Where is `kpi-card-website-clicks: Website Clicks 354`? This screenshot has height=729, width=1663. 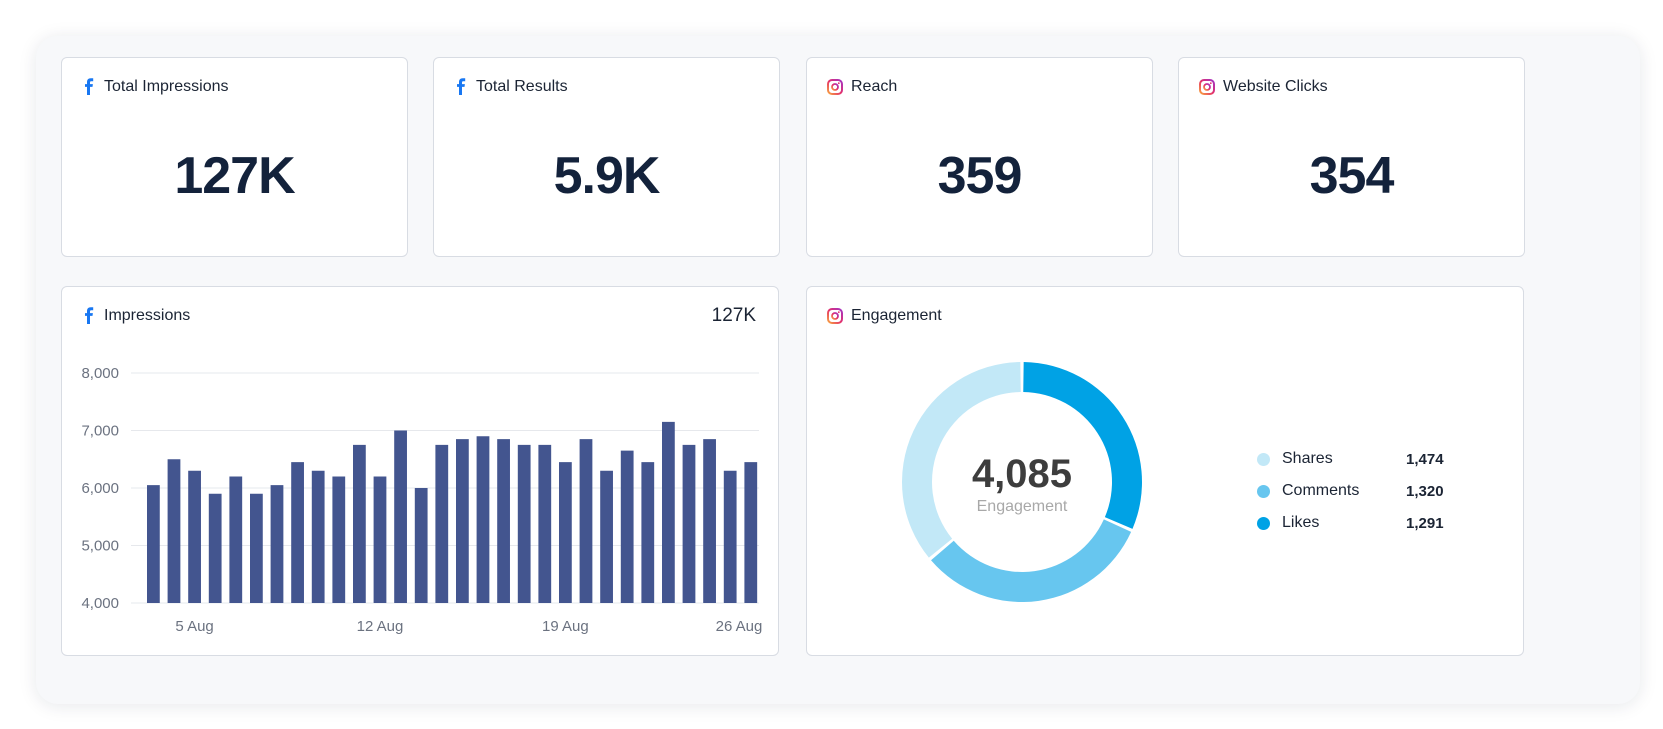 kpi-card-website-clicks: Website Clicks 354 is located at coordinates (1351, 157).